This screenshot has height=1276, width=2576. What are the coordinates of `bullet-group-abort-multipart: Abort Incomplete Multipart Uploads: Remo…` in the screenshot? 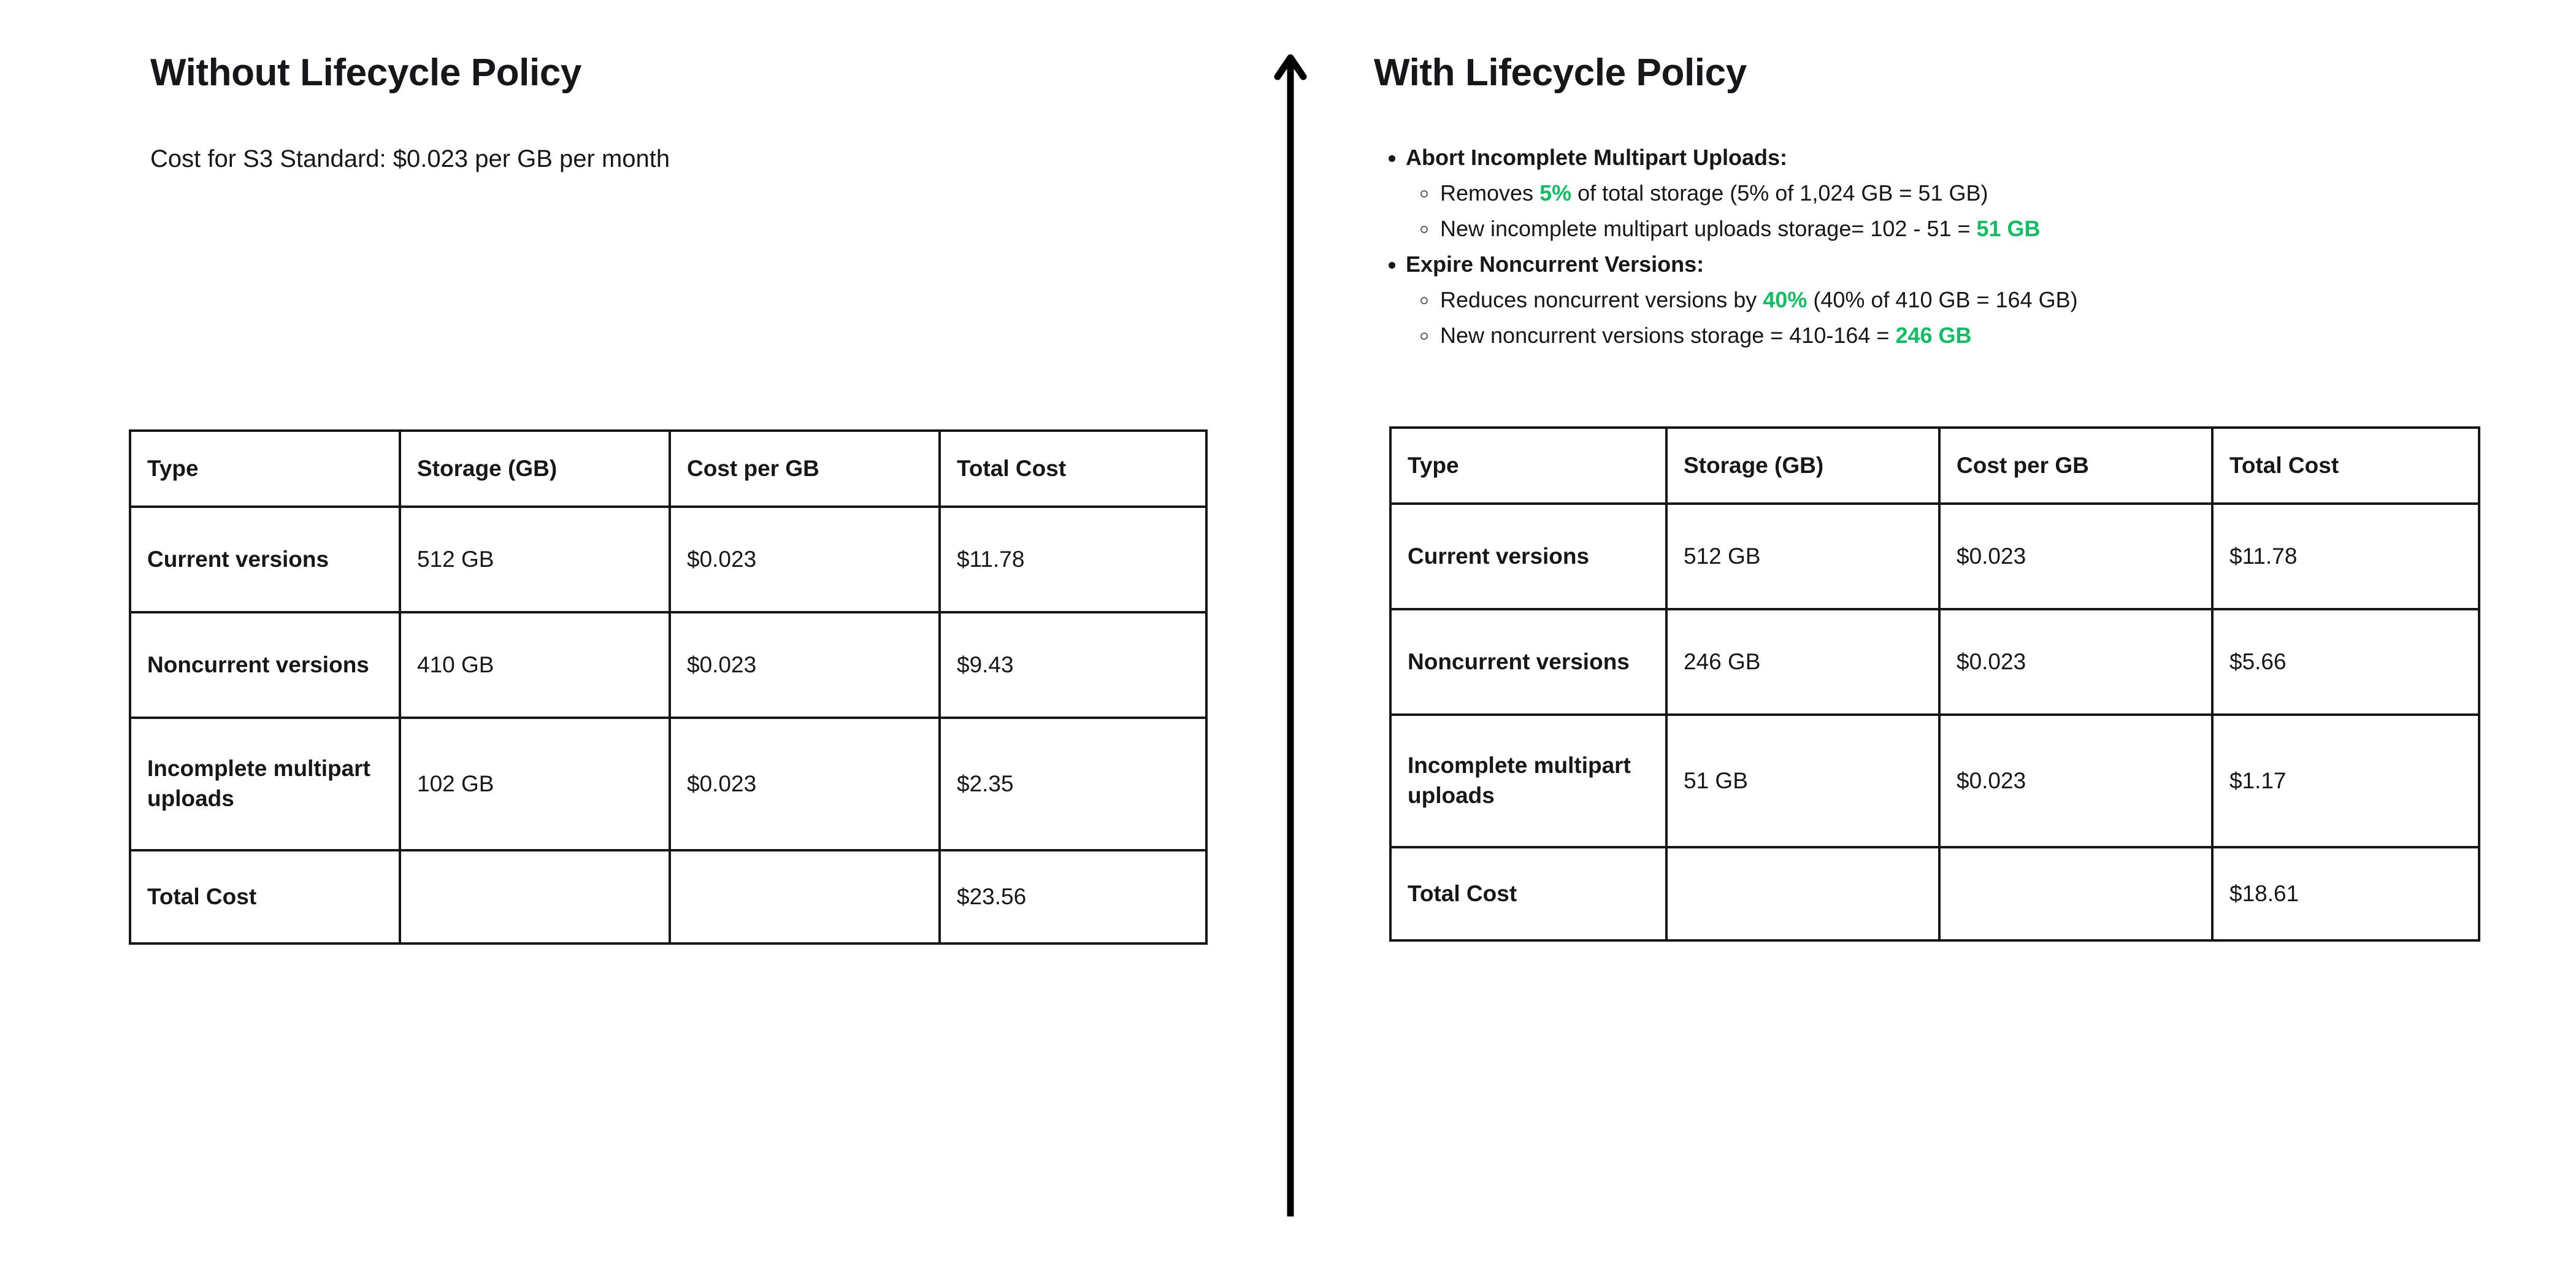 It's located at (1956, 194).